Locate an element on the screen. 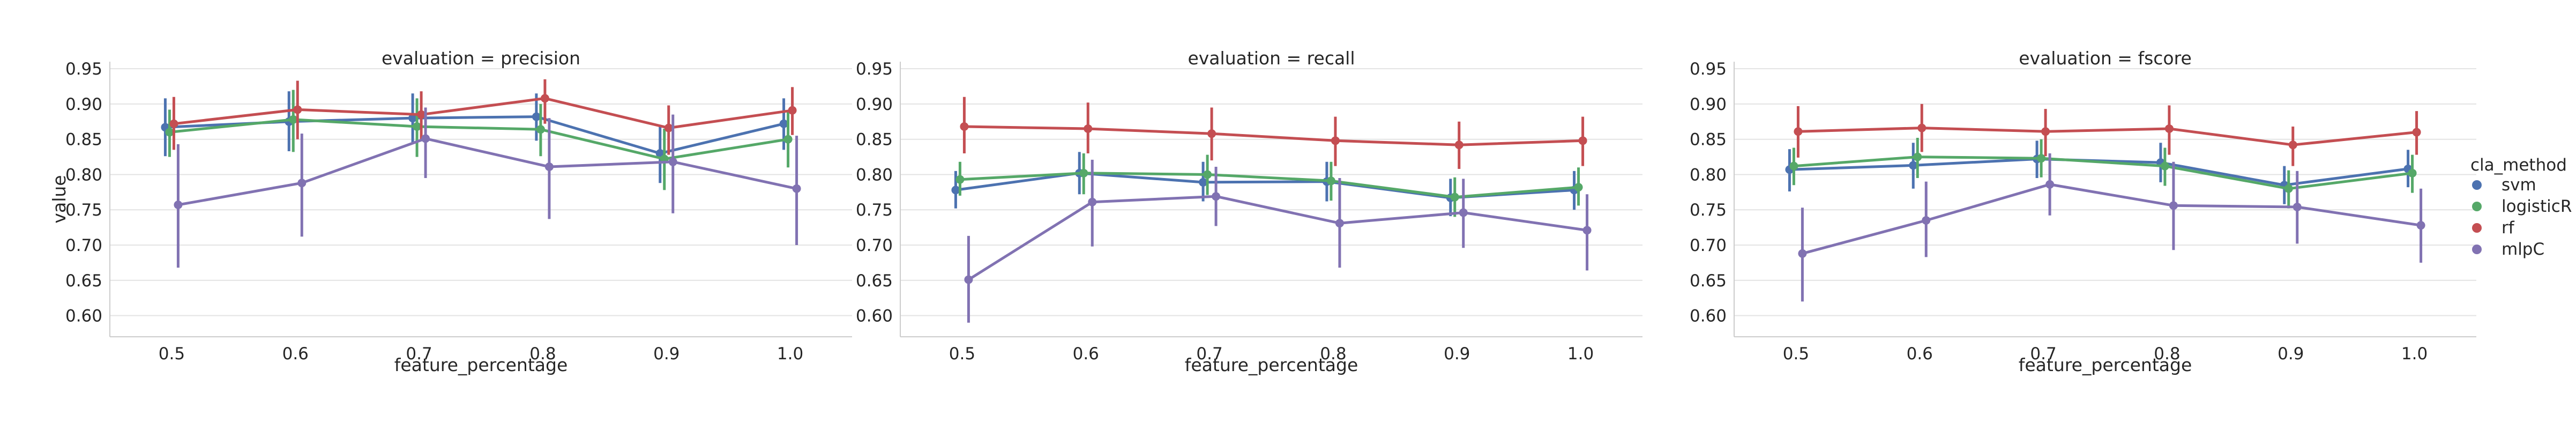 The height and width of the screenshot is (429, 2576). series-rf is located at coordinates (2107, 134).